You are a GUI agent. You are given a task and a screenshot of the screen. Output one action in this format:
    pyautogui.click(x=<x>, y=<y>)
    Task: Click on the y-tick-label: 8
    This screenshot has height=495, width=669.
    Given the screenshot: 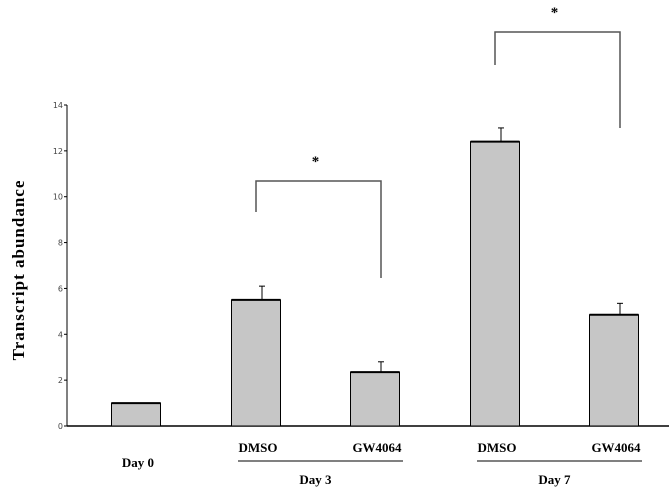 What is the action you would take?
    pyautogui.click(x=60, y=243)
    